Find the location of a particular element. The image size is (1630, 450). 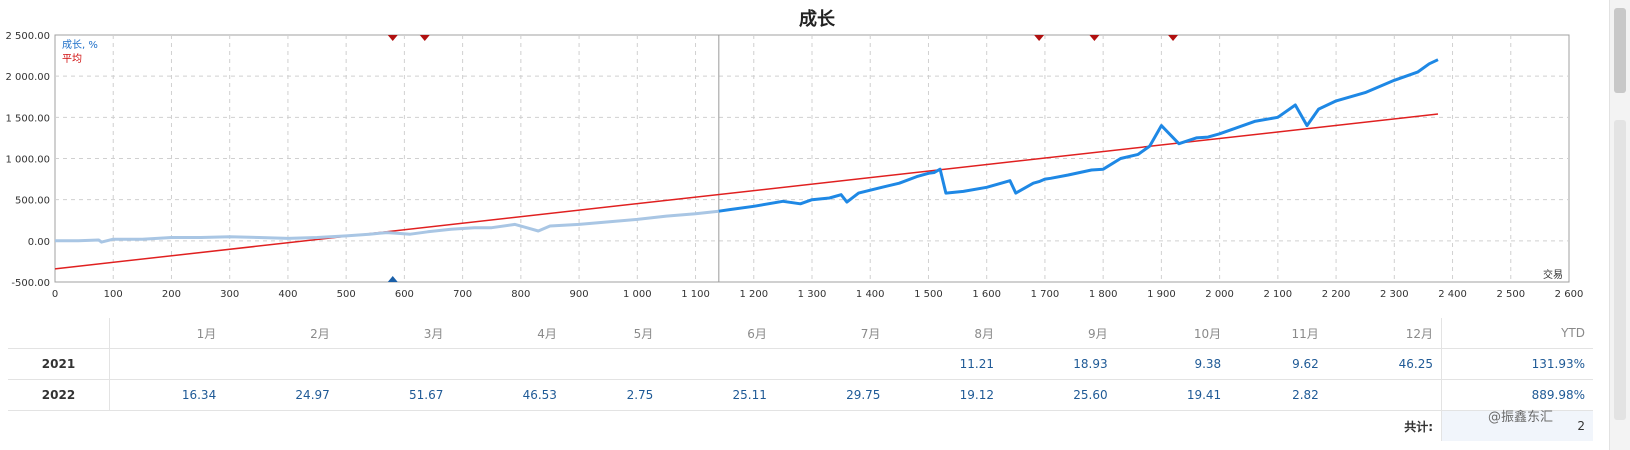

ytd-value: 131.93% is located at coordinates (1517, 364).